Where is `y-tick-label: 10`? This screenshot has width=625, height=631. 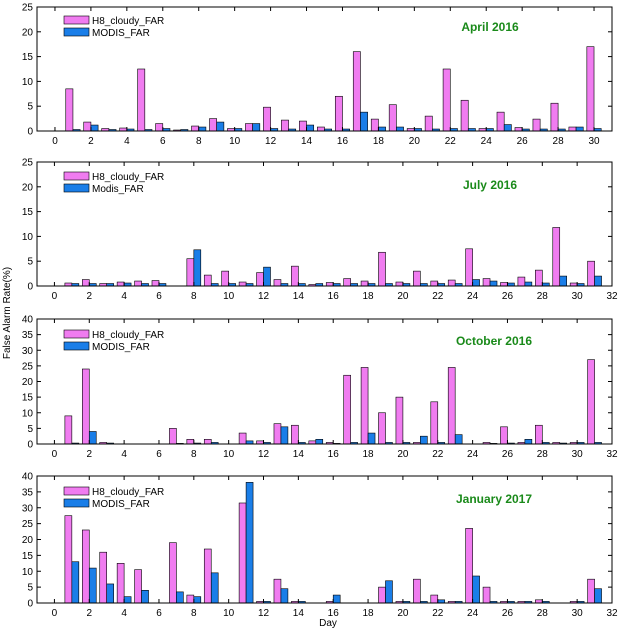
y-tick-label: 10 is located at coordinates (28, 237).